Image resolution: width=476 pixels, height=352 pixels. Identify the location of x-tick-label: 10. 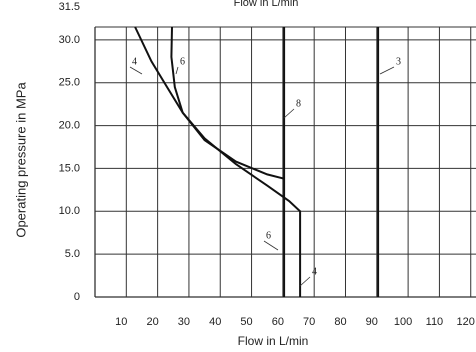
(121, 322).